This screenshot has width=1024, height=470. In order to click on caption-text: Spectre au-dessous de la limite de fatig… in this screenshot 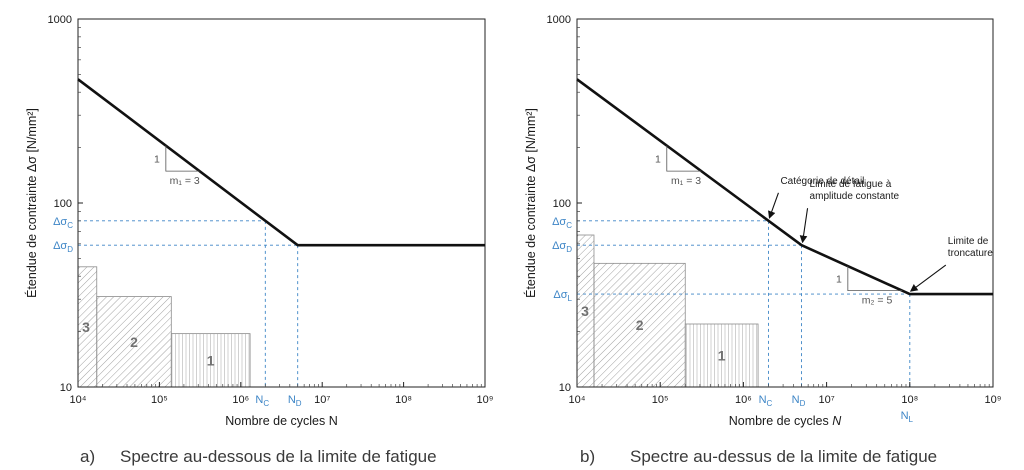, I will do `click(278, 456)`.